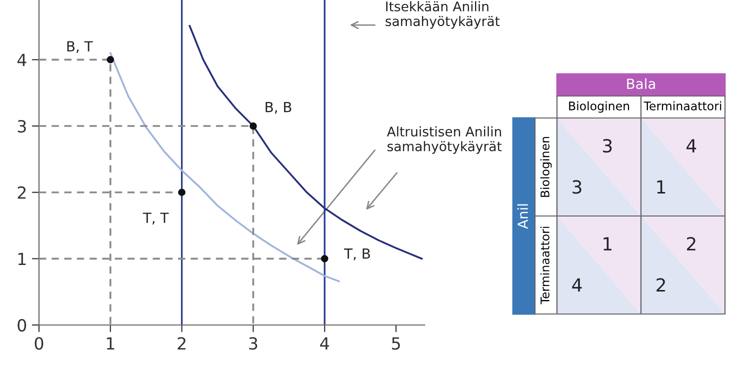 The width and height of the screenshot is (729, 369). I want to click on annotation: T, T, so click(155, 218).